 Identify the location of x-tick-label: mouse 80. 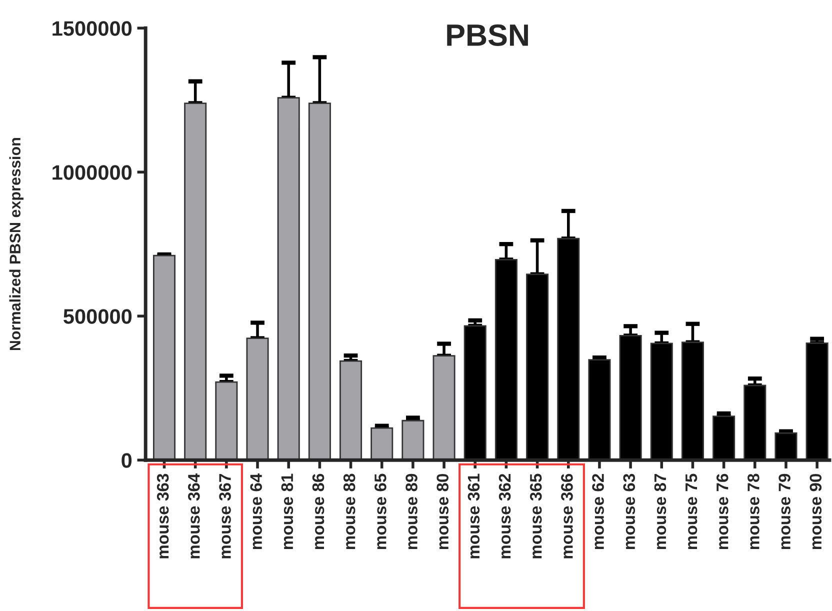
(442, 512).